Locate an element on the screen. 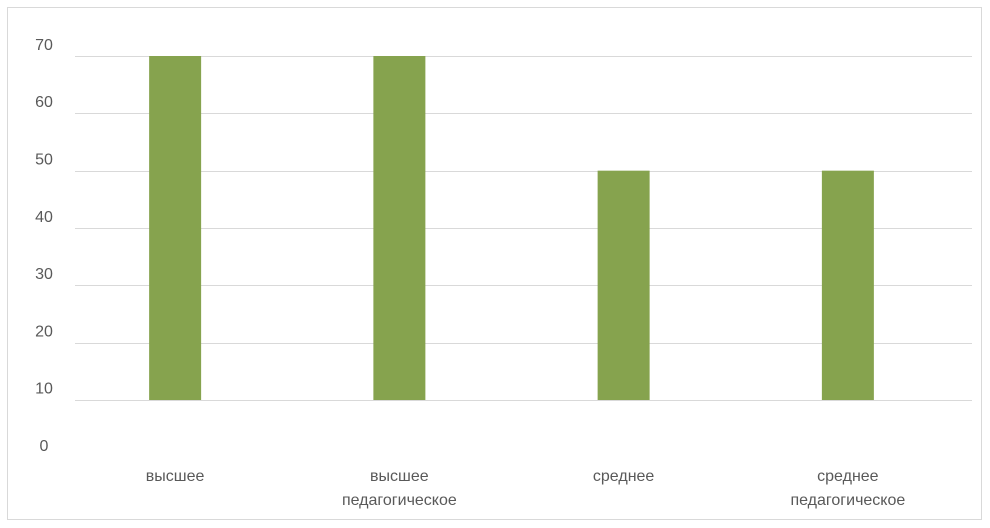  y-tick-label-30: 30 is located at coordinates (44, 274).